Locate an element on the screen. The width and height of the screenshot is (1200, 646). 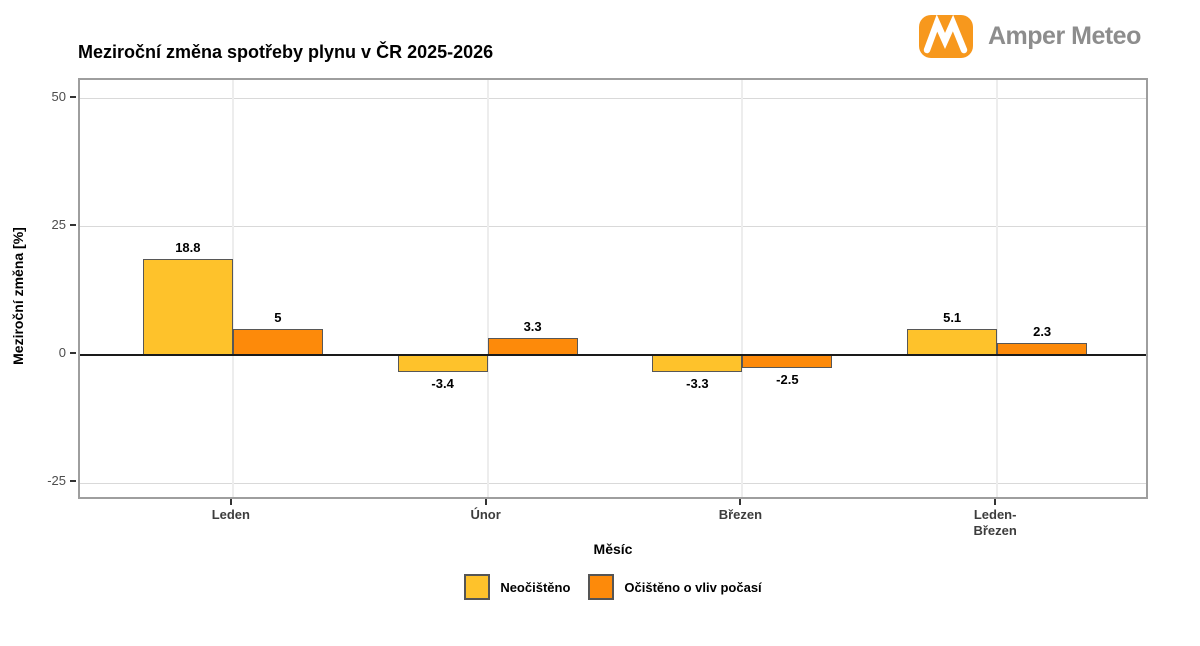
y-tick-label: 25 is located at coordinates (58, 224).